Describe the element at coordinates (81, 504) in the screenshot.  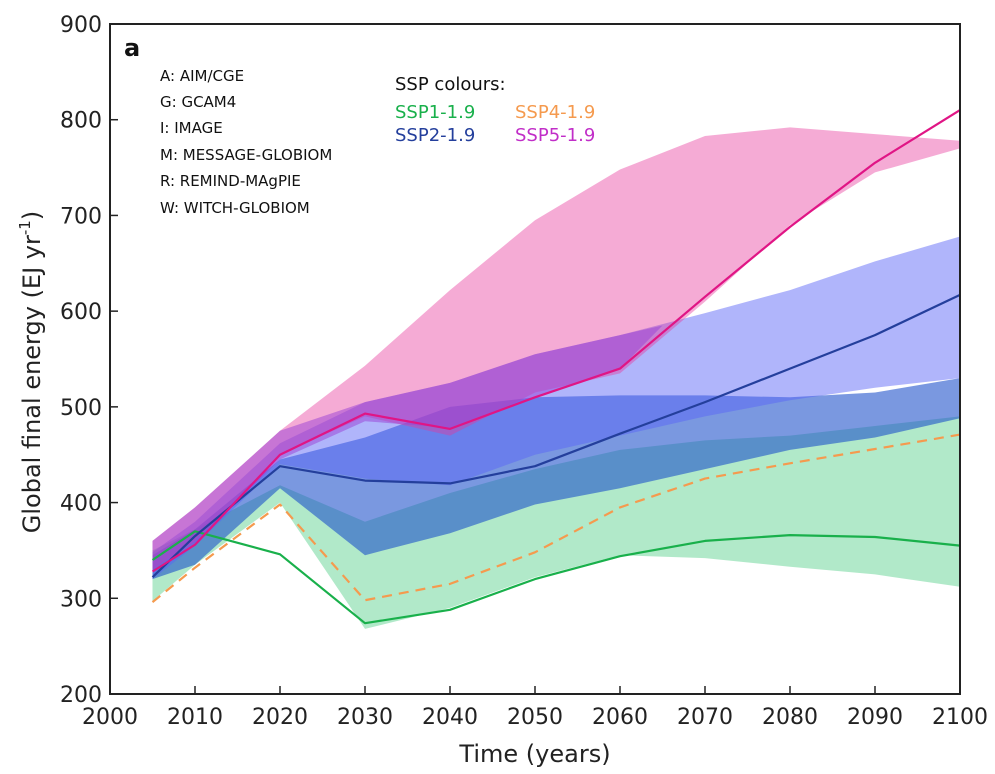
I see `y-tick-label: 400` at that location.